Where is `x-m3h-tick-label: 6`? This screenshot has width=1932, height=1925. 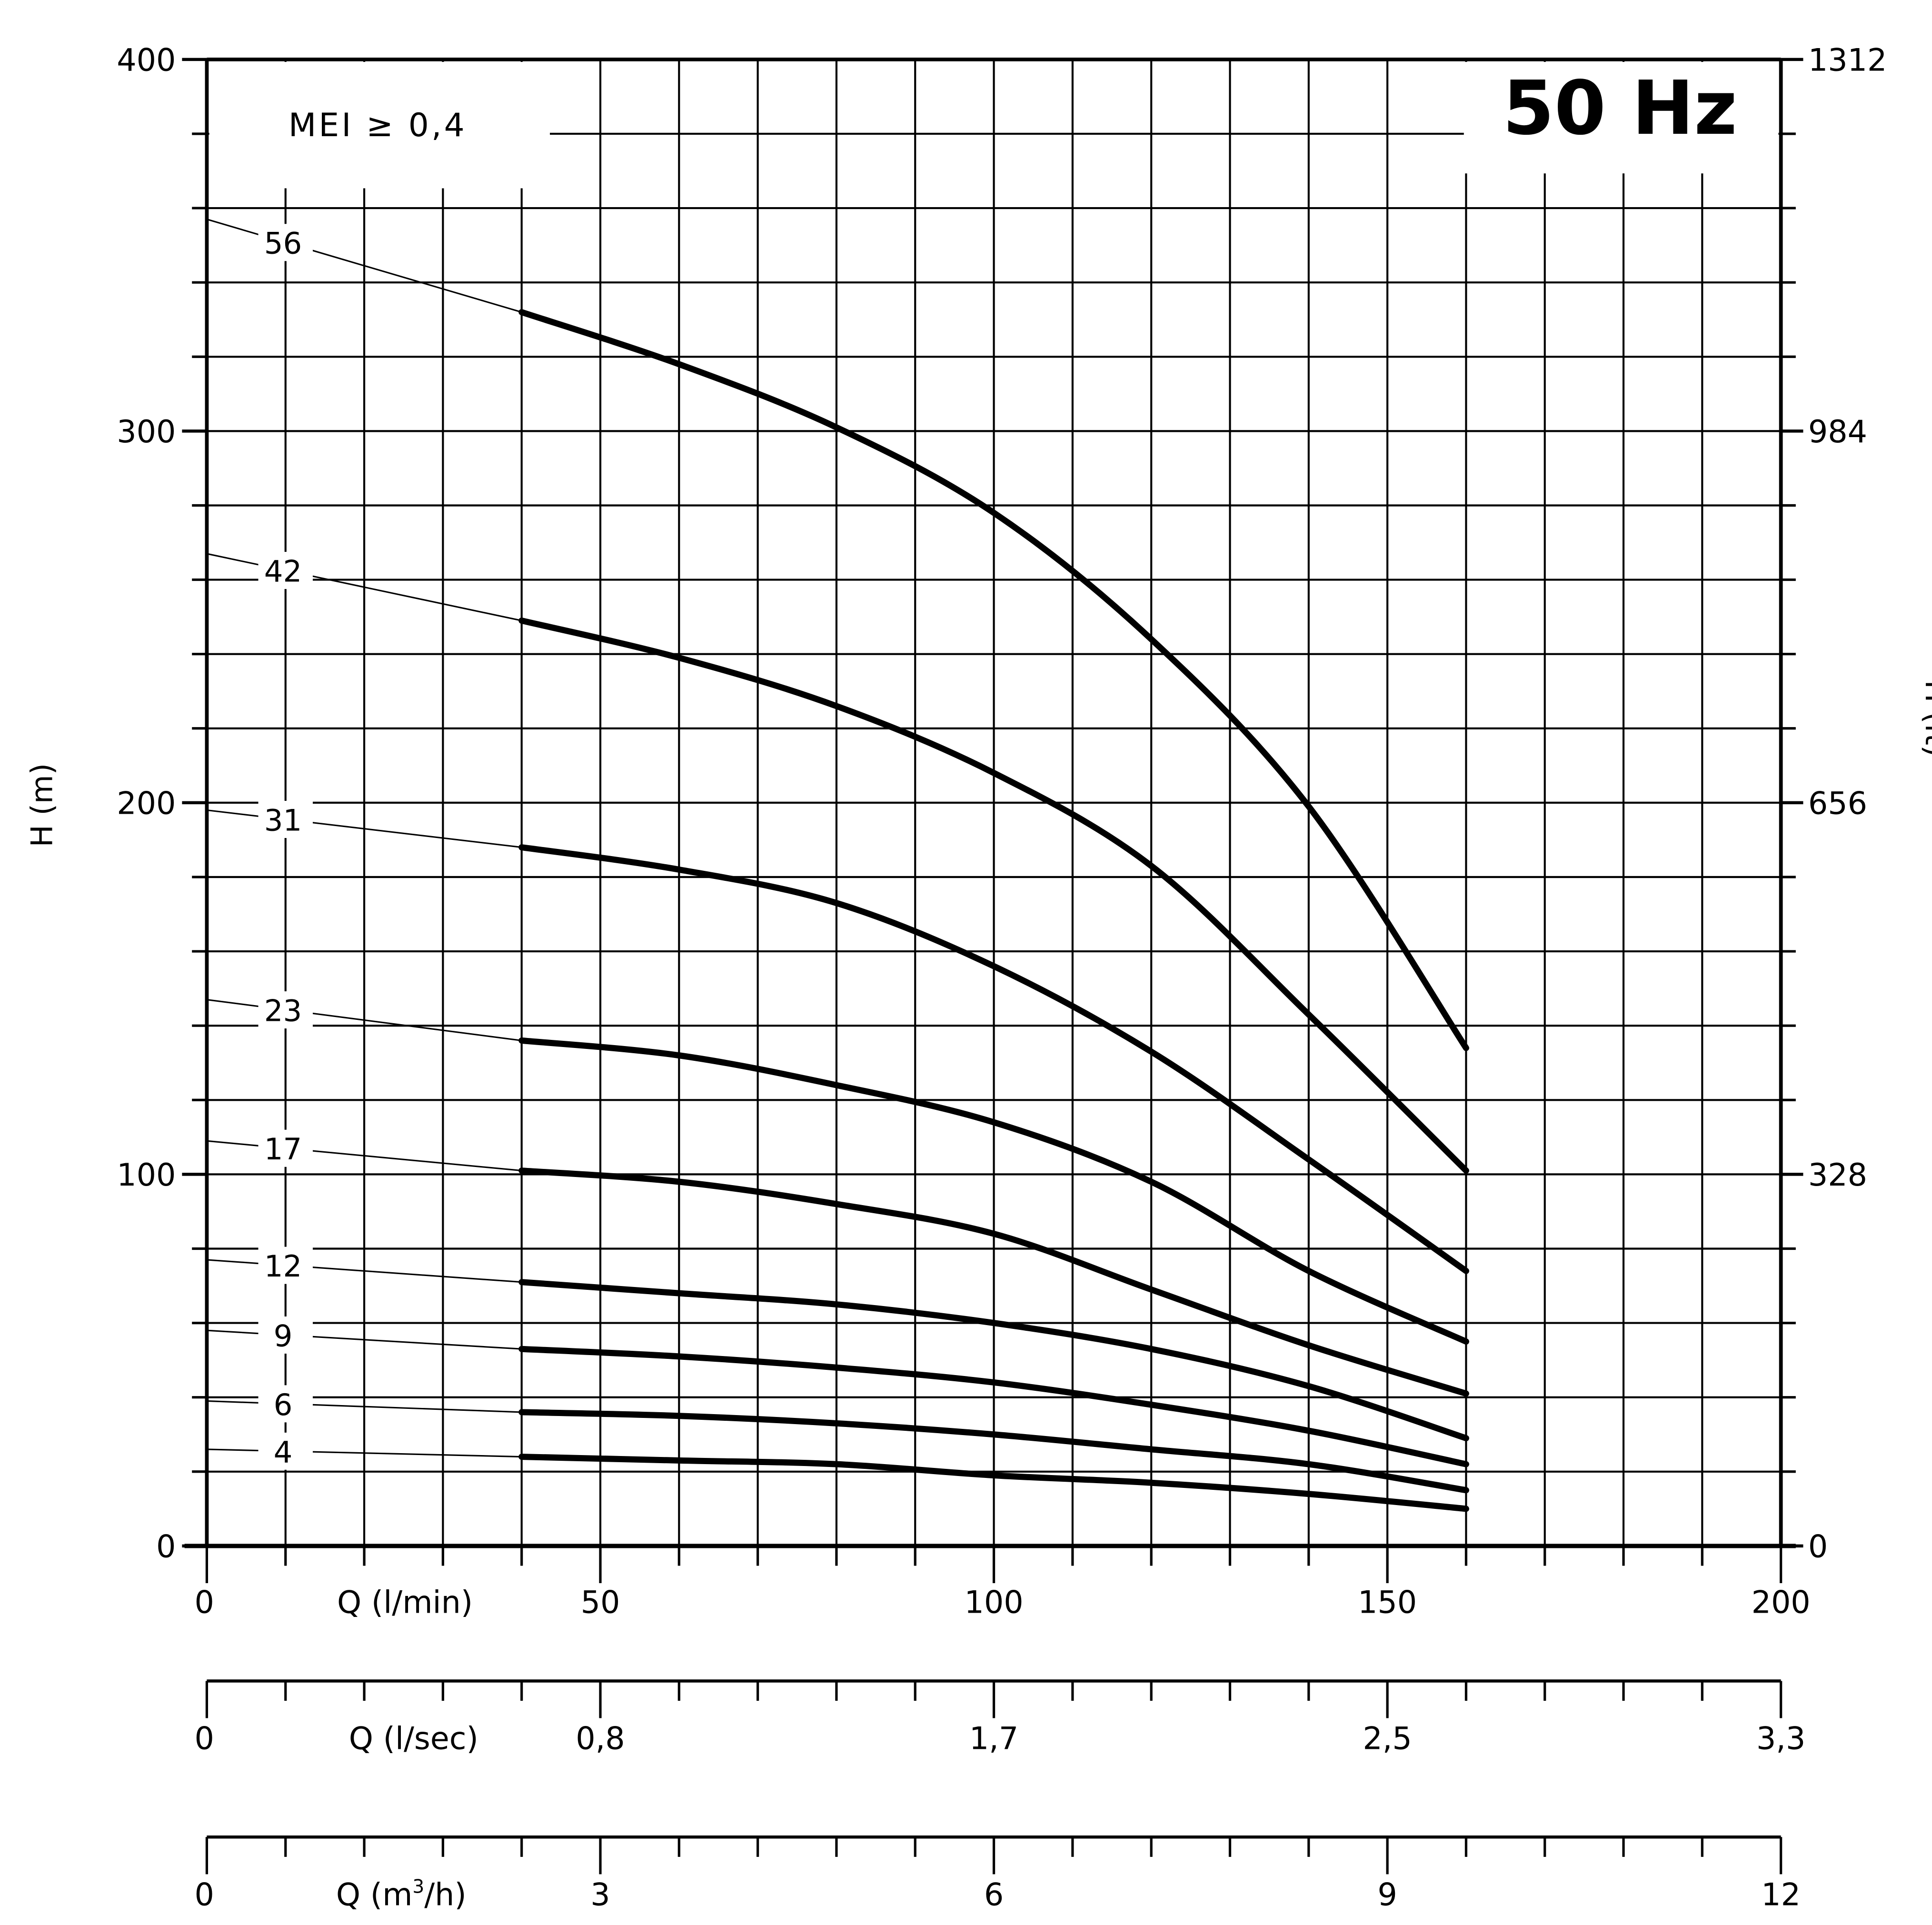
x-m3h-tick-label: 6 is located at coordinates (994, 1895).